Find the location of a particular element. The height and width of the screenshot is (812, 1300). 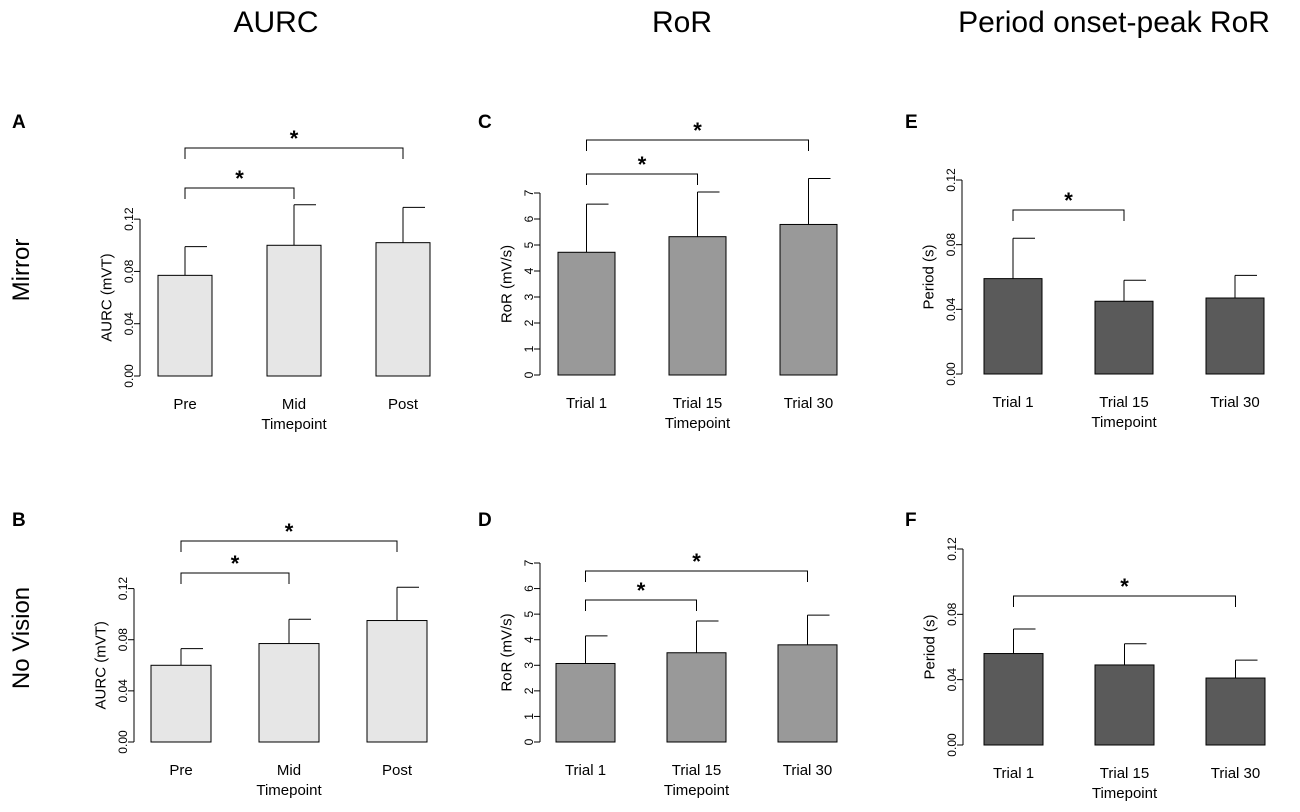

y-tick-label-b: 0.04 is located at coordinates (123, 691).